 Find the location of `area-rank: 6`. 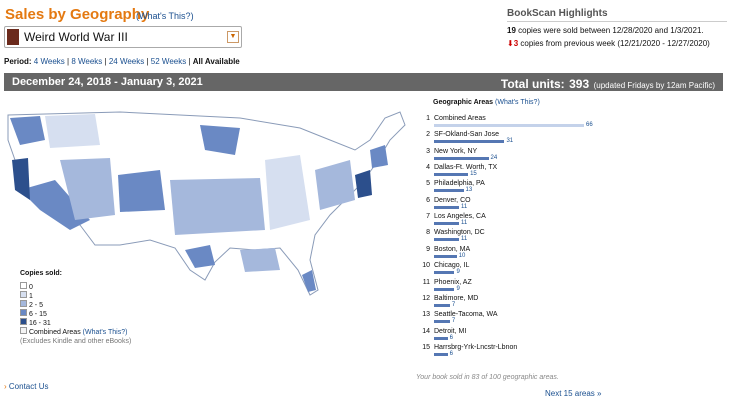

area-rank: 6 is located at coordinates (428, 200).